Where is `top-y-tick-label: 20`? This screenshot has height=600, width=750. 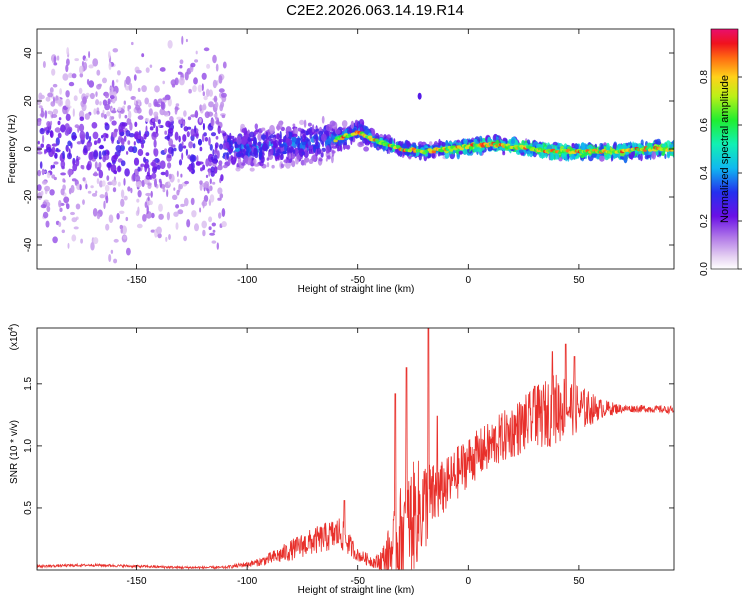
top-y-tick-label: 20 is located at coordinates (28, 101).